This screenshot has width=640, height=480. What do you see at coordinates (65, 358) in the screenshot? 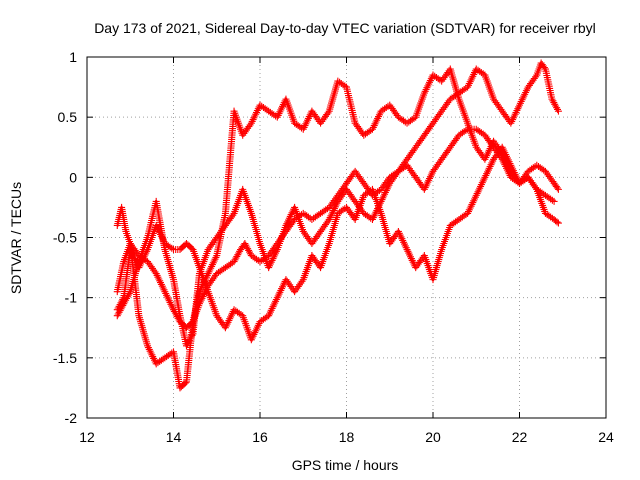
I see `y-tick-label: -1.5` at bounding box center [65, 358].